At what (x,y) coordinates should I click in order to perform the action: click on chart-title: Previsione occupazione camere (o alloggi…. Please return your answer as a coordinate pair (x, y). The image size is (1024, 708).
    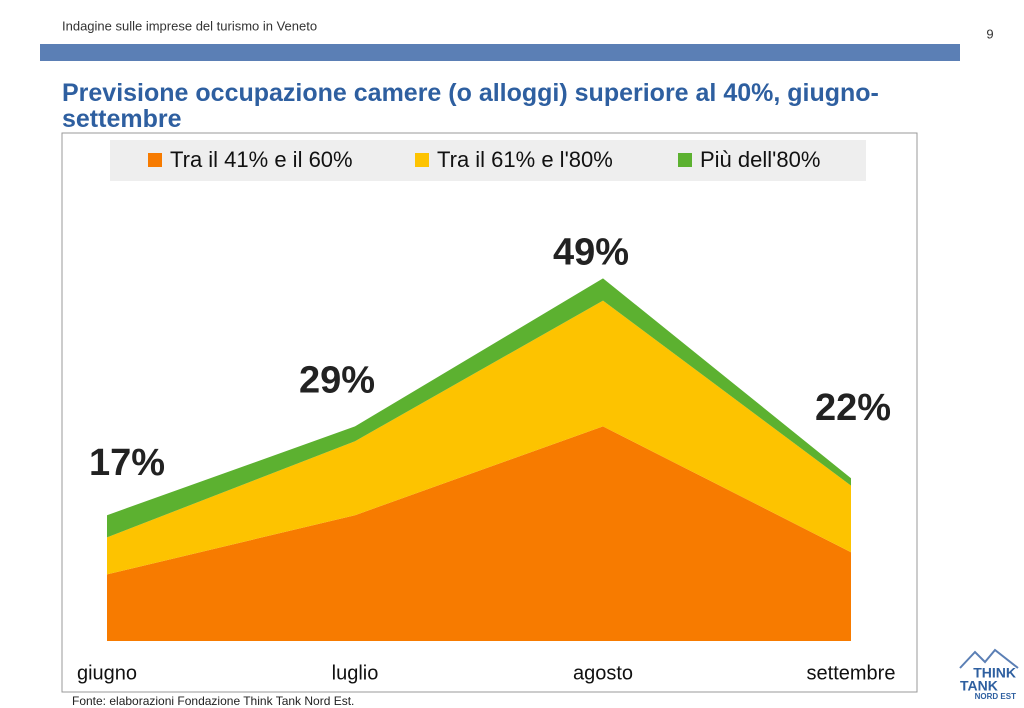
    Looking at the image, I should click on (470, 106).